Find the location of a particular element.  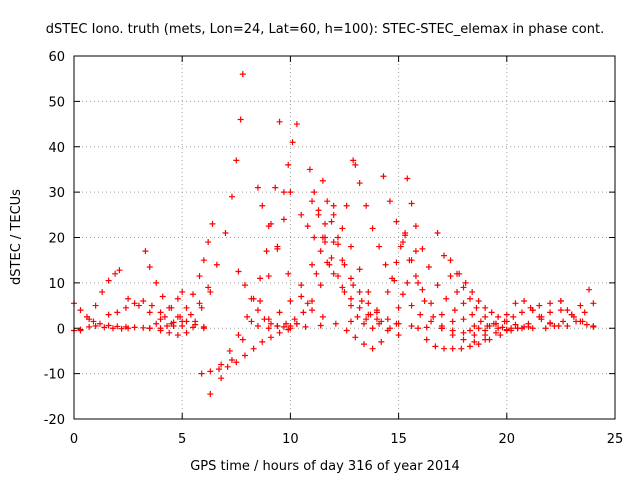

y-tick-label: 50 is located at coordinates (56, 102).